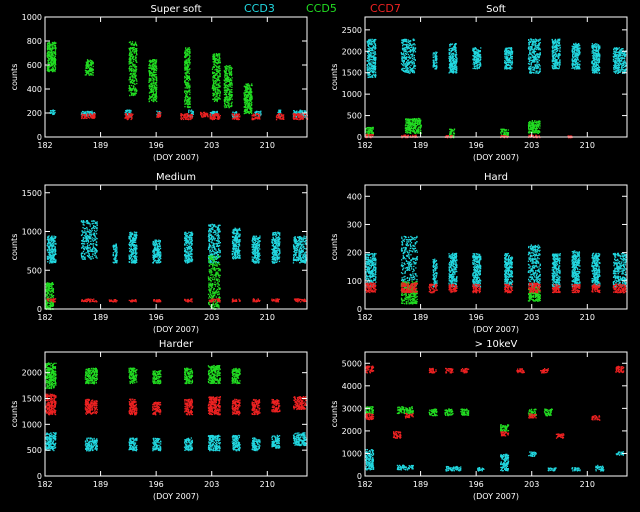 This screenshot has width=640, height=512. What do you see at coordinates (496, 58) in the screenshot?
I see `series-ccd3` at bounding box center [496, 58].